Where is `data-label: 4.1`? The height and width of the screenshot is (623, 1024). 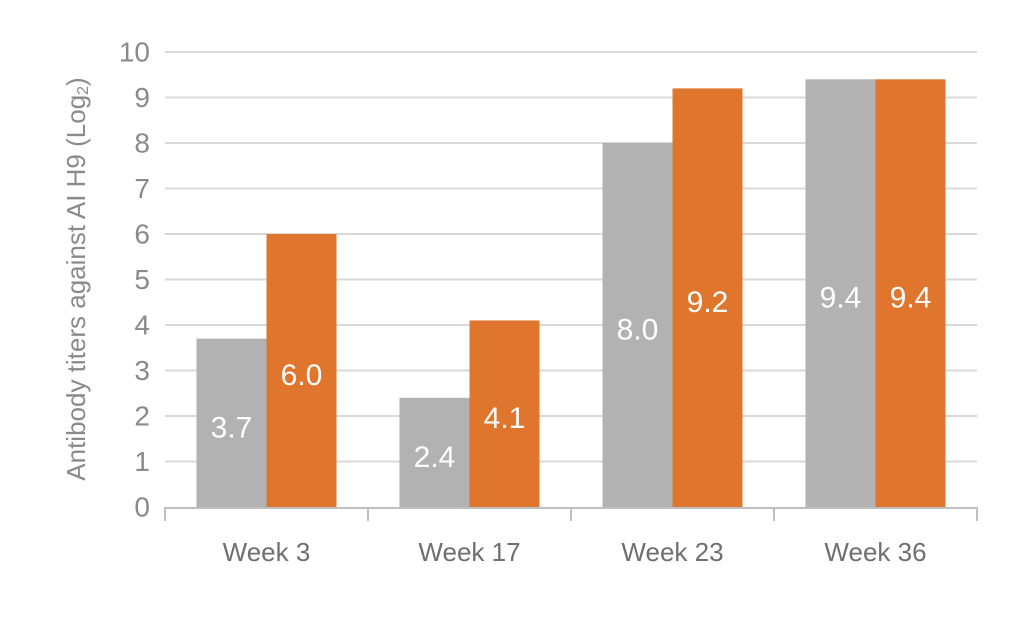
data-label: 4.1 is located at coordinates (505, 418).